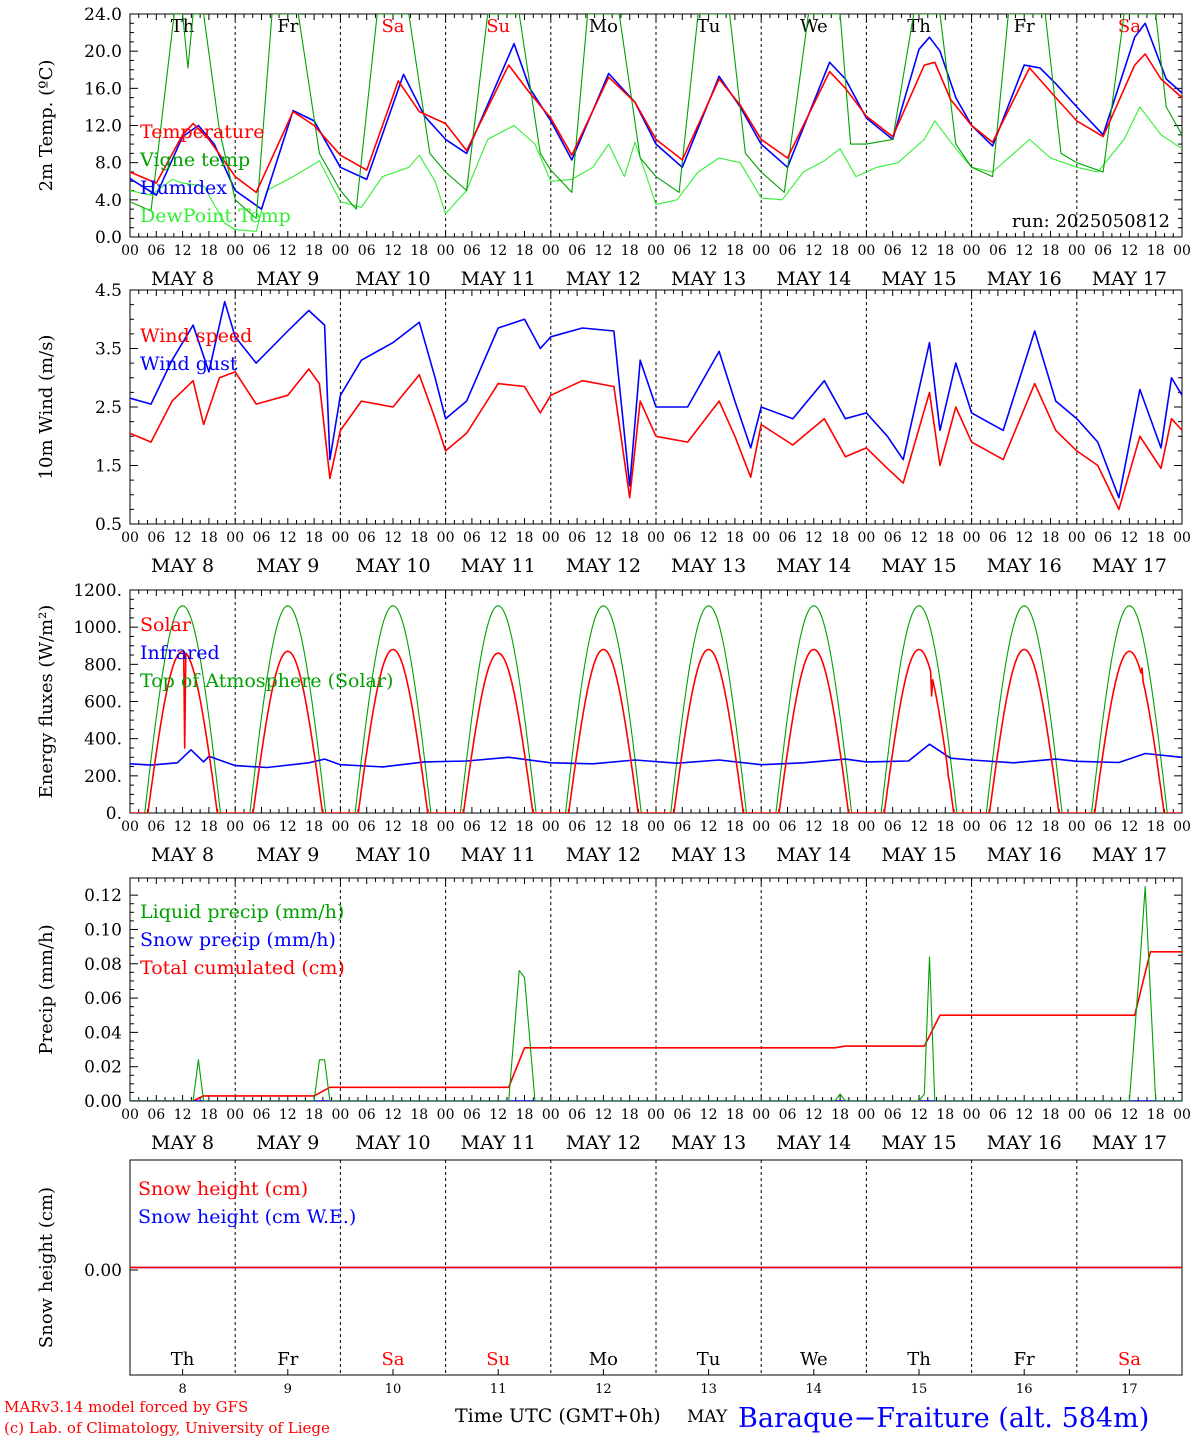 The height and width of the screenshot is (1440, 1194). I want to click on y-tick-label: 24.0, so click(103, 15).